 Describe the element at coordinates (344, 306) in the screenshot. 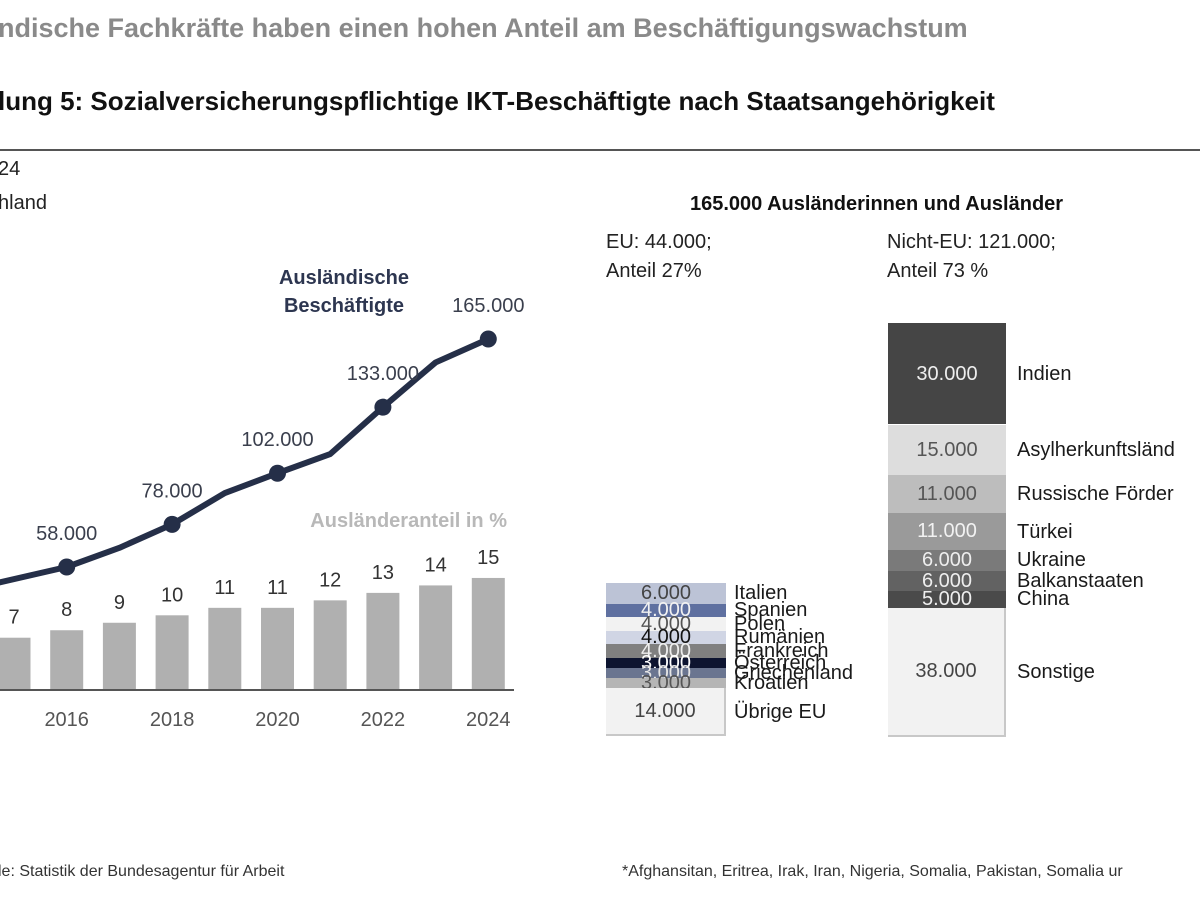

I see `line-series-label-2: Beschäftigte` at that location.